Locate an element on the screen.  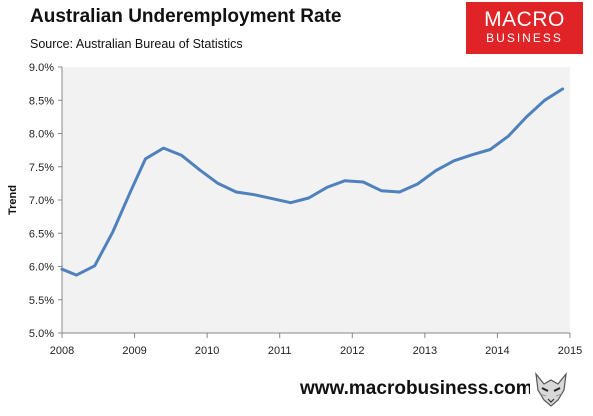
y-tick-label: 8.5% is located at coordinates (41, 101).